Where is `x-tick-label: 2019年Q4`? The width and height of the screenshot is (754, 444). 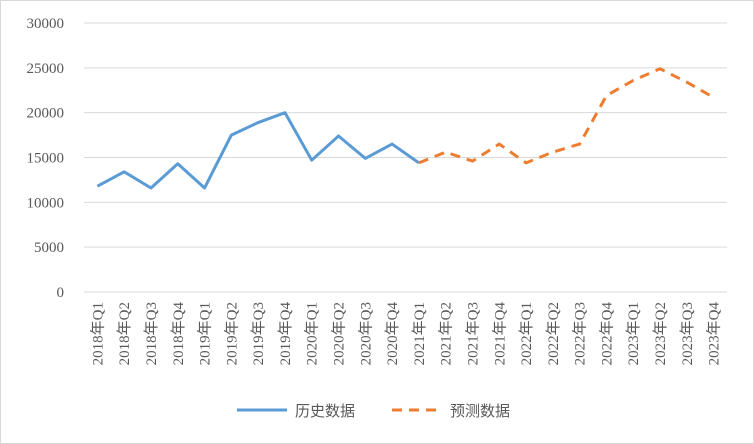 x-tick-label: 2019年Q4 is located at coordinates (285, 334).